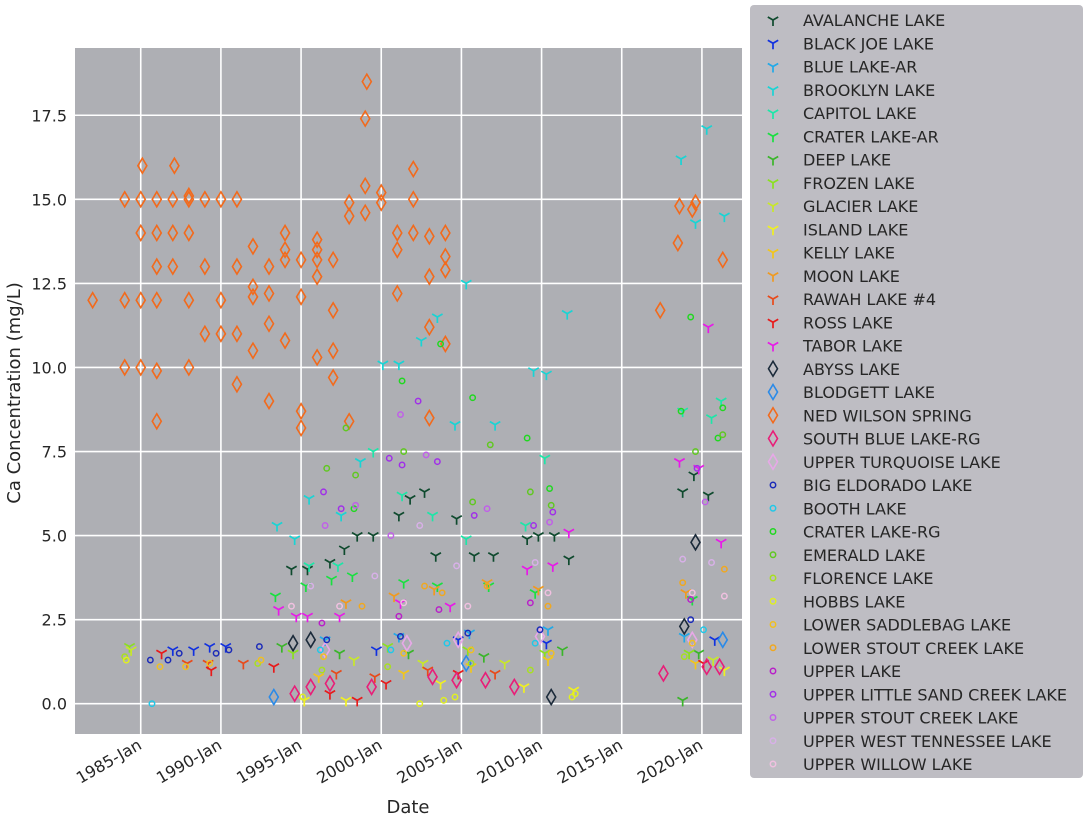 The height and width of the screenshot is (829, 1090). Describe the element at coordinates (848, 322) in the screenshot. I see `legend-label: ROSS LAKE` at that location.